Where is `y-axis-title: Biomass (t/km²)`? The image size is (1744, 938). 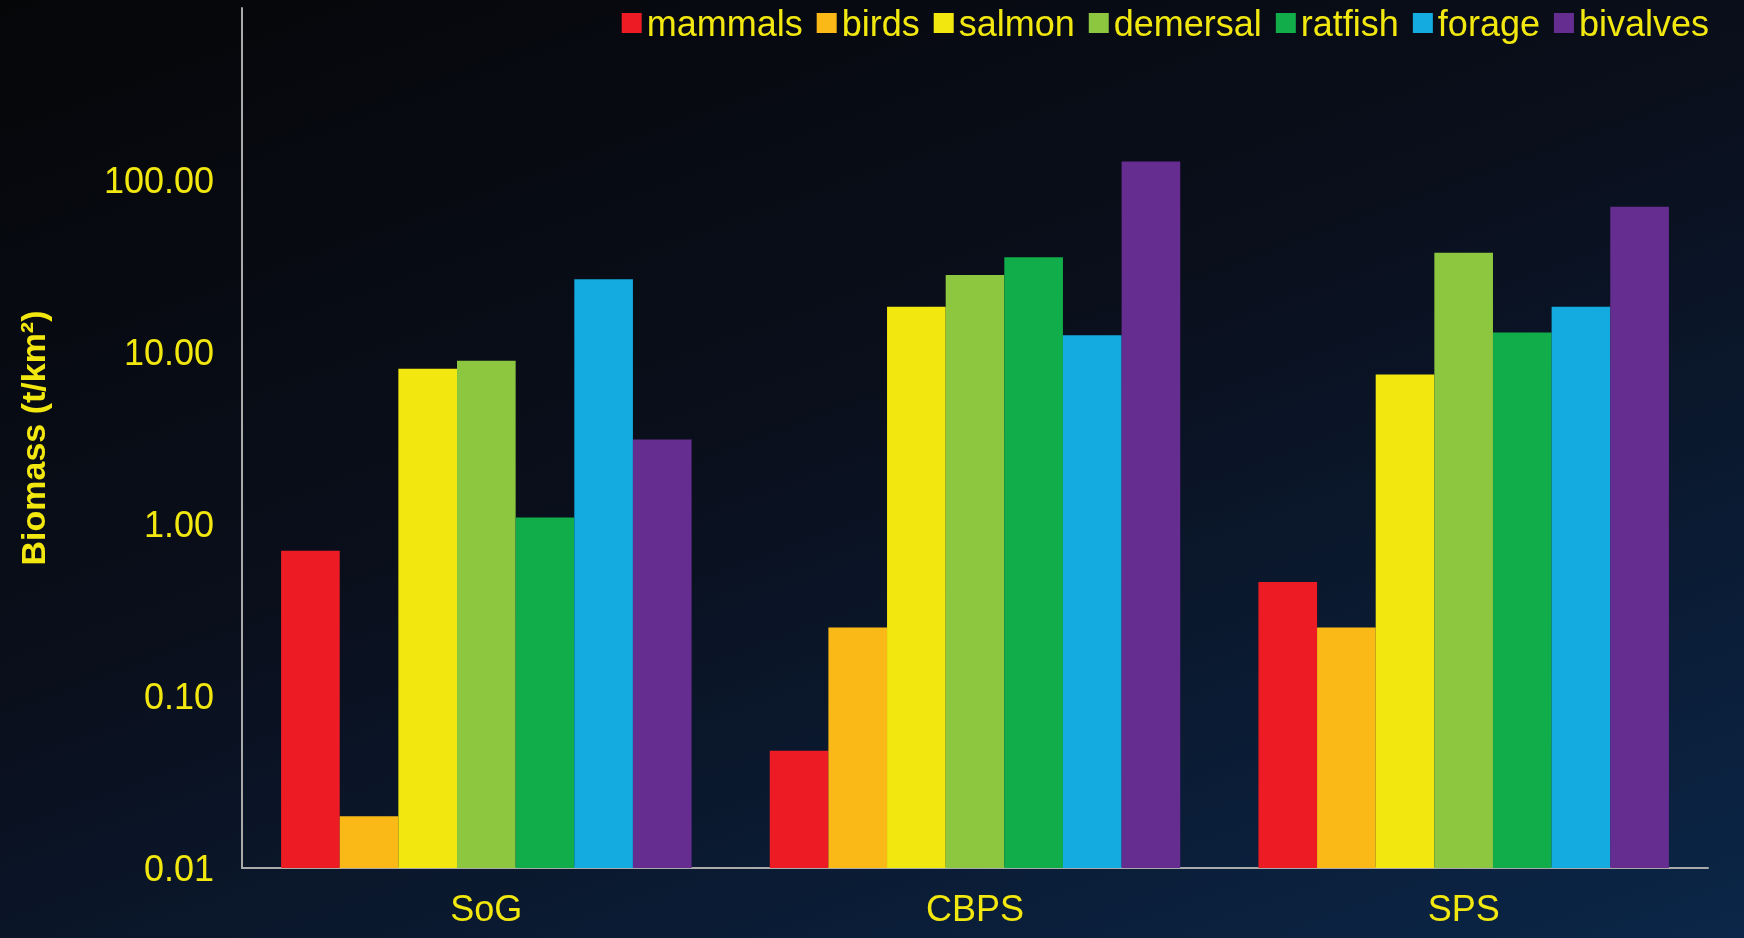 y-axis-title: Biomass (t/km²) is located at coordinates (33, 438).